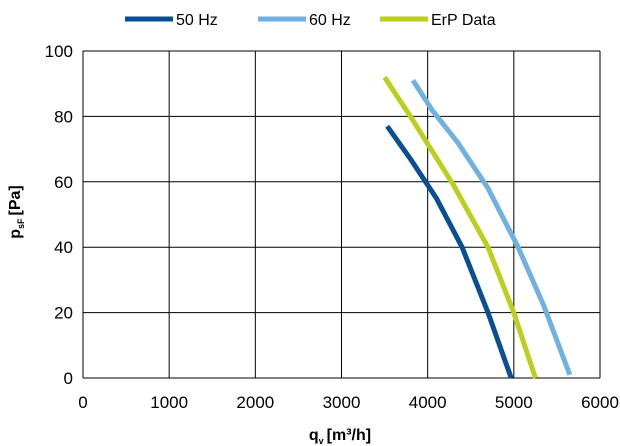  Describe the element at coordinates (514, 402) in the screenshot. I see `x-tick-label: 5000` at that location.